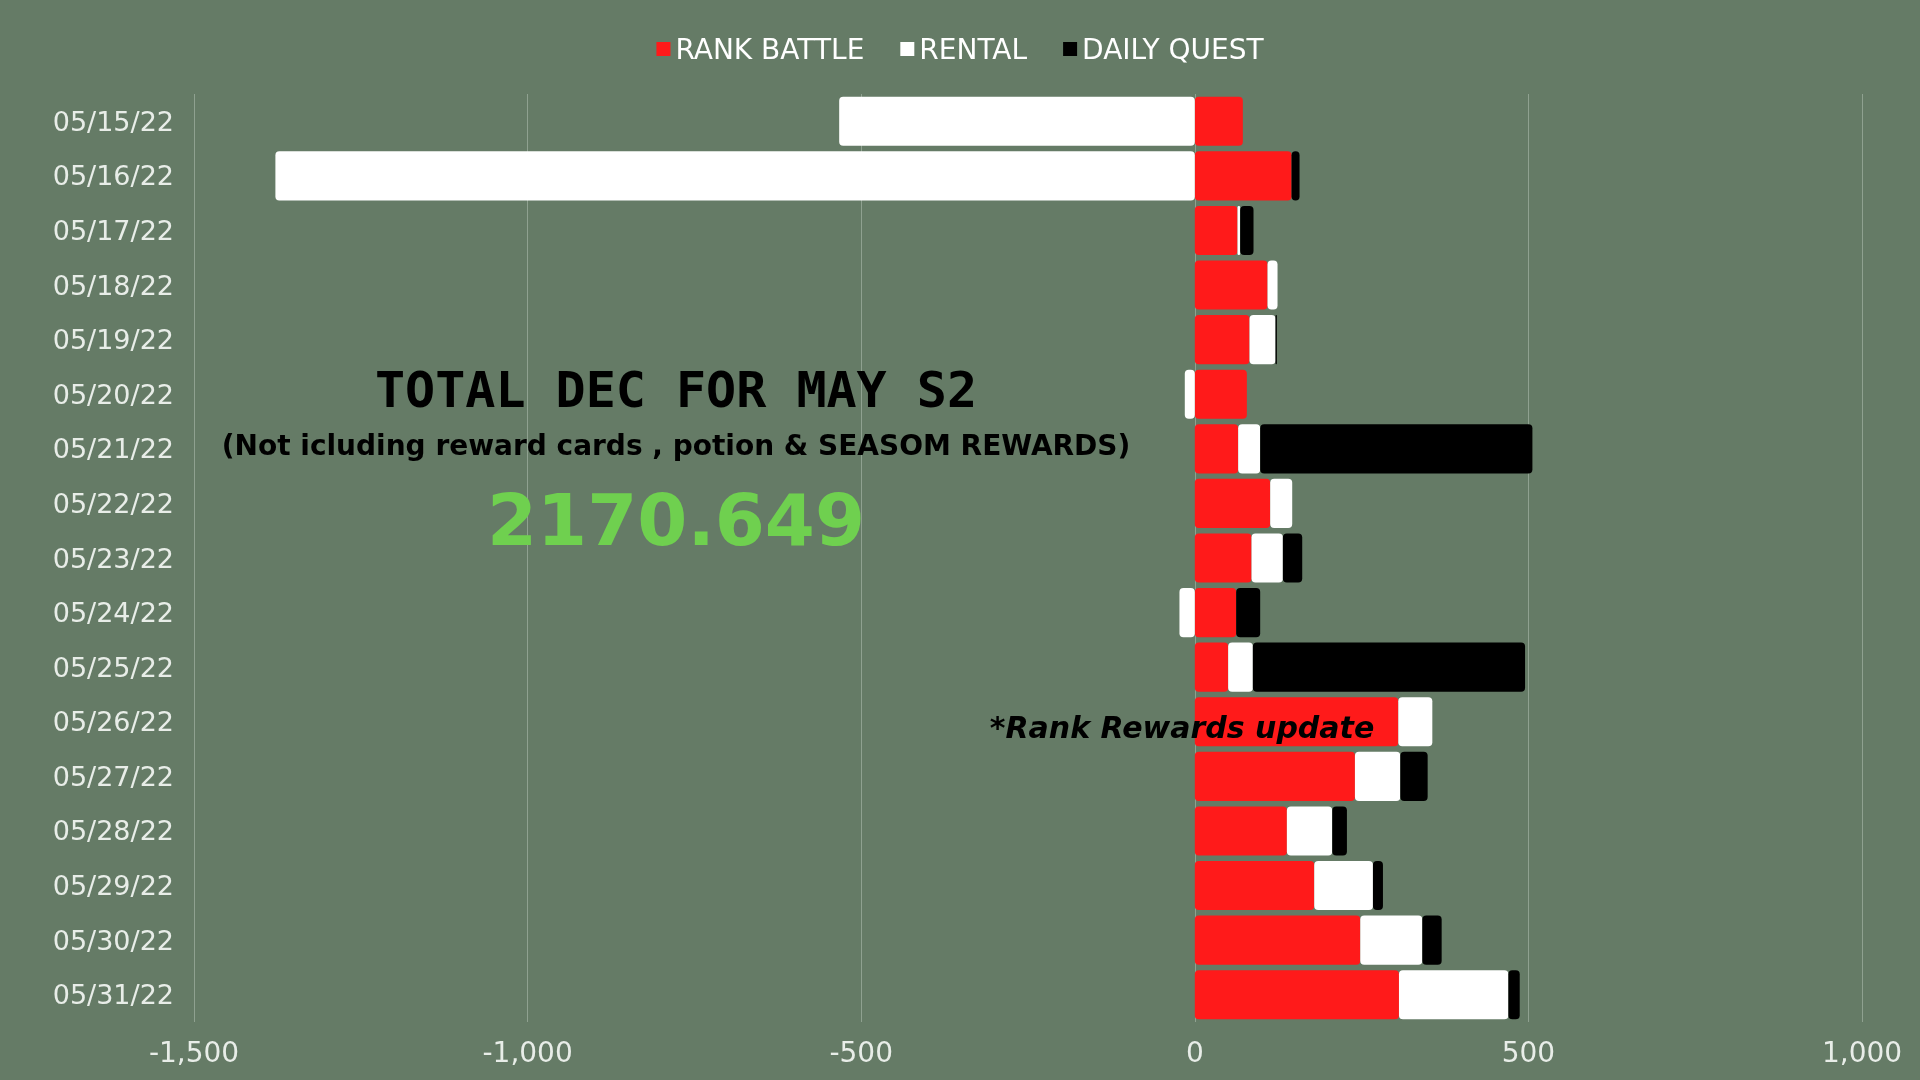 The height and width of the screenshot is (1080, 1920). What do you see at coordinates (527, 1052) in the screenshot?
I see `x-tick-label: -1,000` at bounding box center [527, 1052].